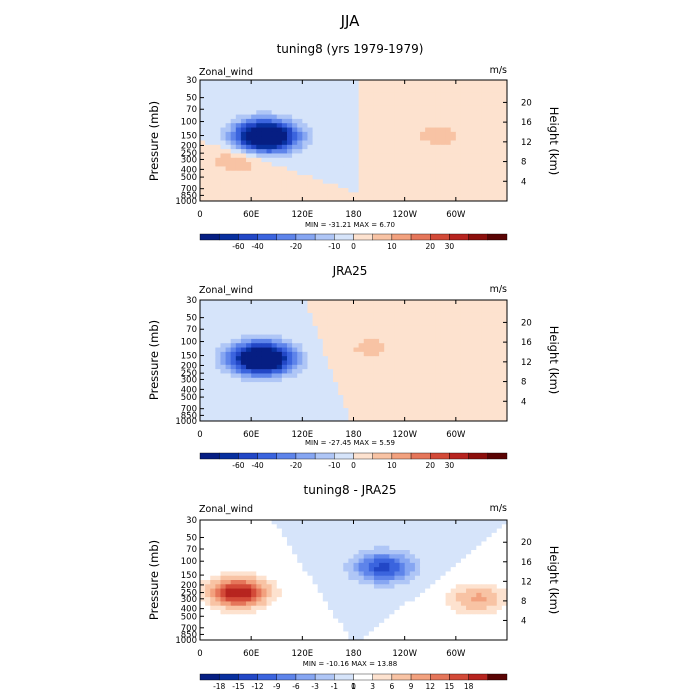  What do you see at coordinates (450, 246) in the screenshot?
I see `colorbar-label: 30` at bounding box center [450, 246].